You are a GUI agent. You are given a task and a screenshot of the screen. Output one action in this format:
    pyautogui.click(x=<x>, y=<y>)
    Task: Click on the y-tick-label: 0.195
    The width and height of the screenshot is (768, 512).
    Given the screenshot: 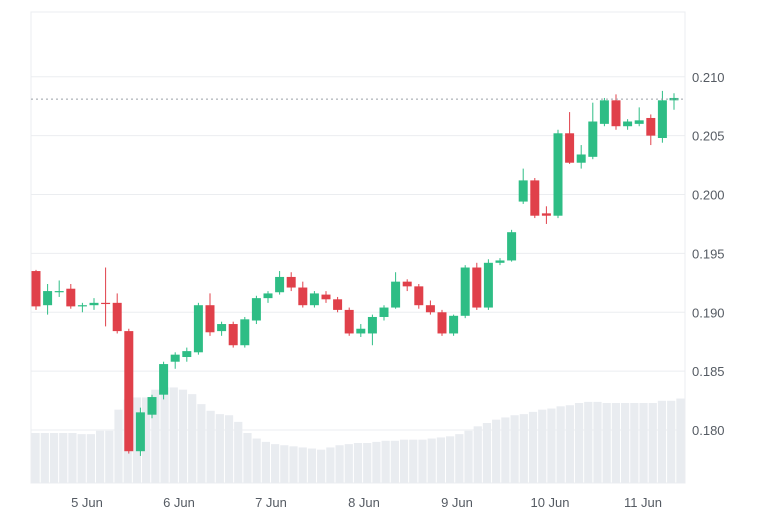 What is the action you would take?
    pyautogui.click(x=708, y=253)
    